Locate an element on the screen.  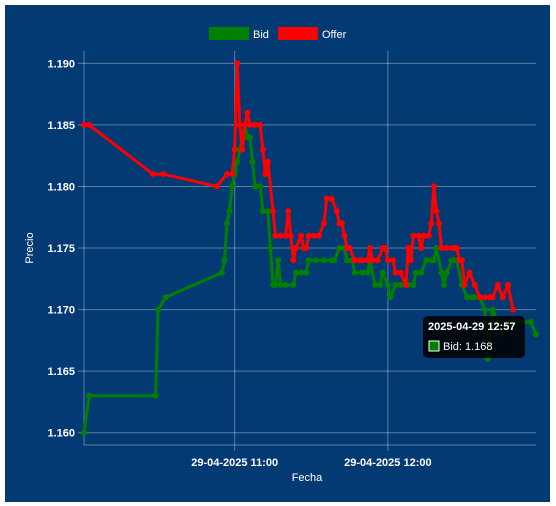
legend-item-offer: Offer is located at coordinates (312, 34).